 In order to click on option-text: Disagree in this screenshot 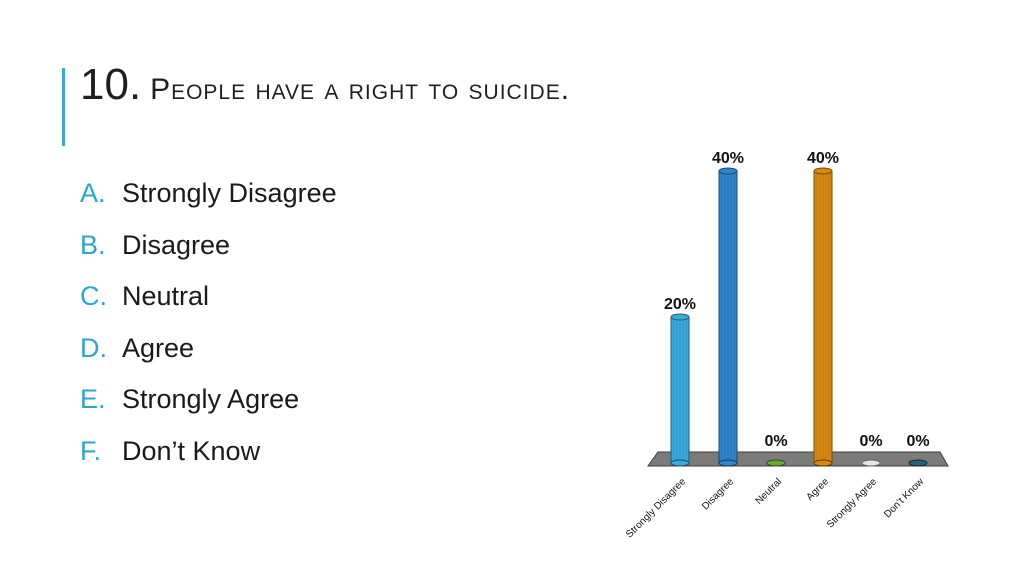, I will do `click(176, 244)`.